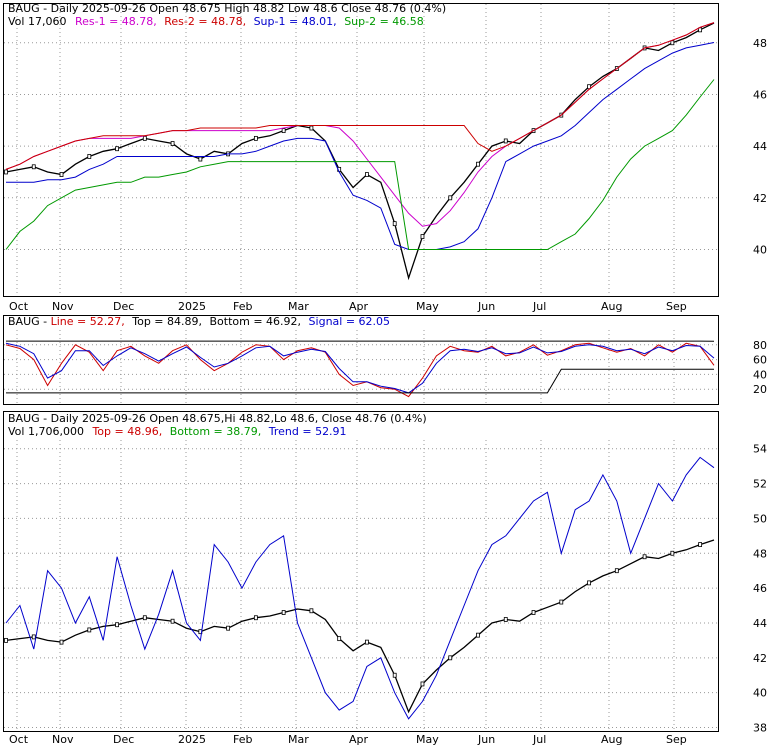 This screenshot has height=749, width=780. What do you see at coordinates (760, 728) in the screenshot?
I see `y-tick-label: 38` at bounding box center [760, 728].